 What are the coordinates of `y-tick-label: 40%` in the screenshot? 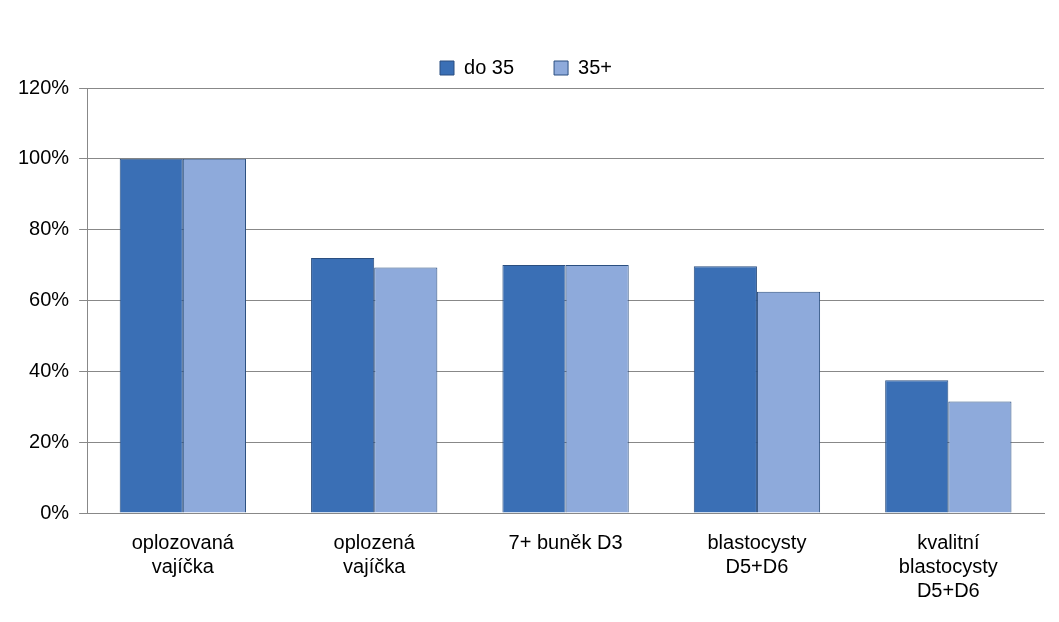 It's located at (49, 369).